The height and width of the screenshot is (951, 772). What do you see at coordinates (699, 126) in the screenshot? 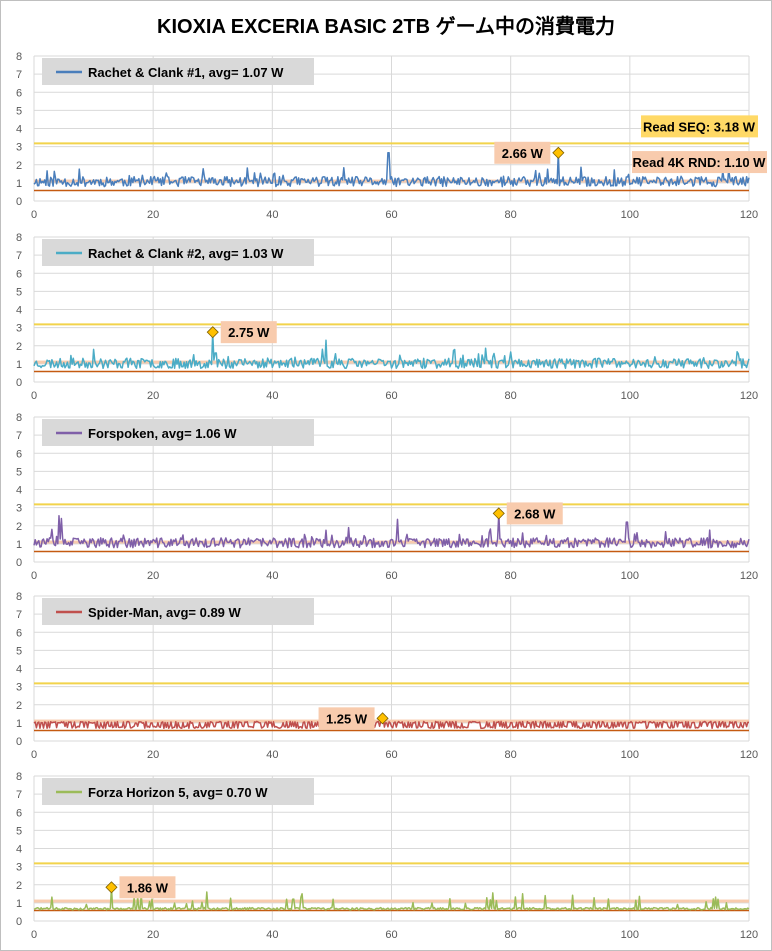
I see `read-seq-label: Read SEQ: 3.18 W` at bounding box center [699, 126].